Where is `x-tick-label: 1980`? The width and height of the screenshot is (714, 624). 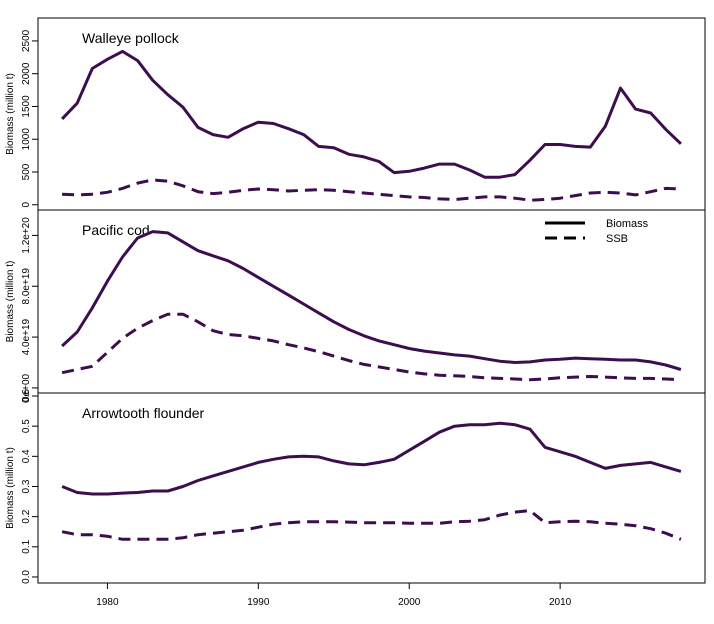 x-tick-label: 1980 is located at coordinates (107, 602).